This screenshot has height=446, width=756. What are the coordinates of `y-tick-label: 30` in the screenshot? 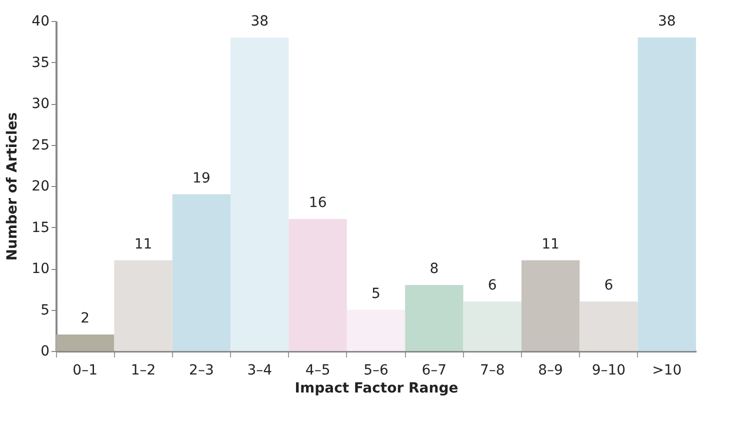 It's located at (41, 104).